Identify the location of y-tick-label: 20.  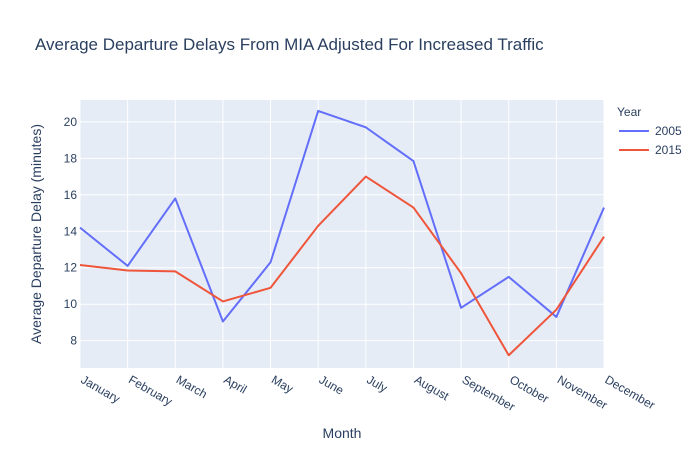
(71, 122).